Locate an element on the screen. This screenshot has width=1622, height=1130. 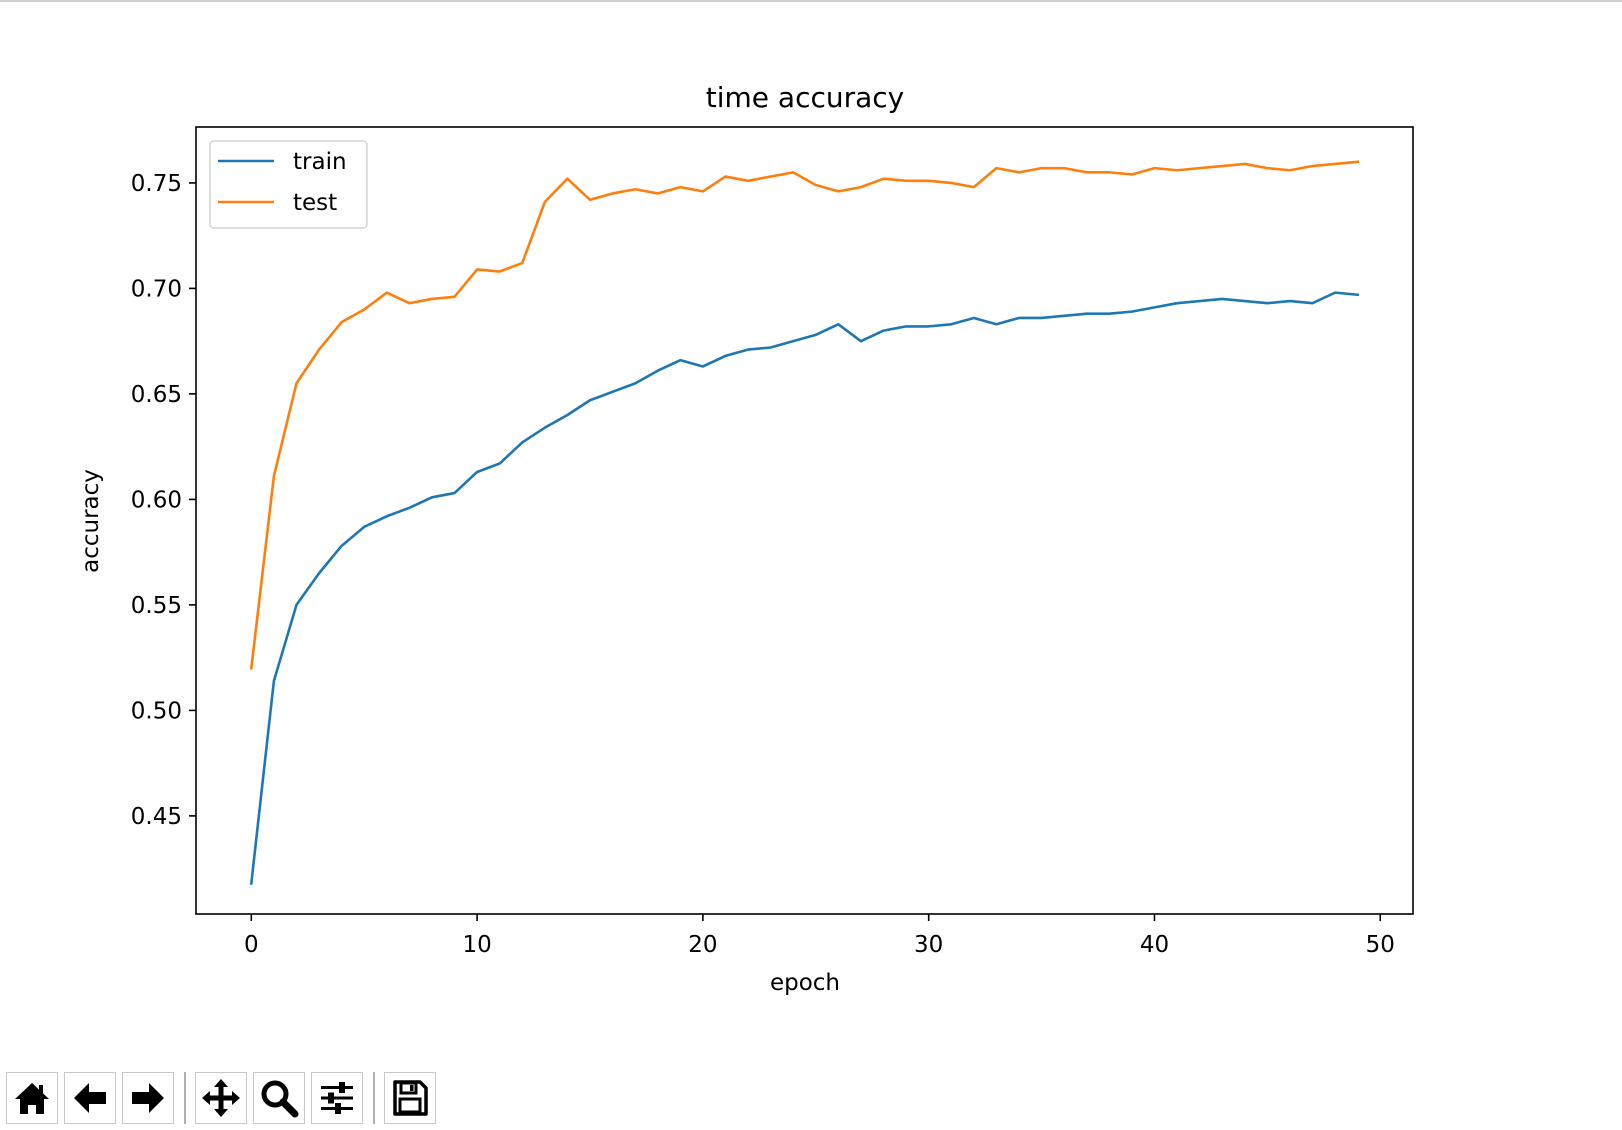
save-icon is located at coordinates (410, 1098).